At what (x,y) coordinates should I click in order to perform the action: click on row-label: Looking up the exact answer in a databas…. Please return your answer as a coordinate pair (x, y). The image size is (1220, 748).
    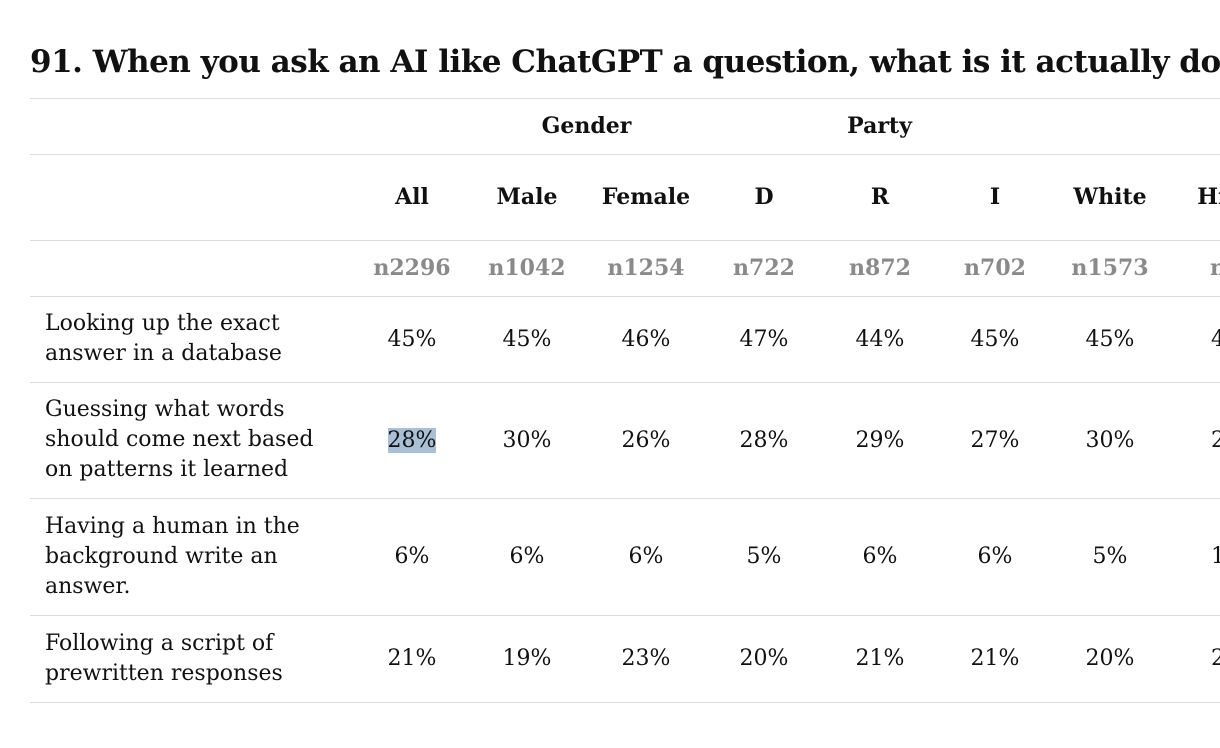
    Looking at the image, I should click on (163, 338).